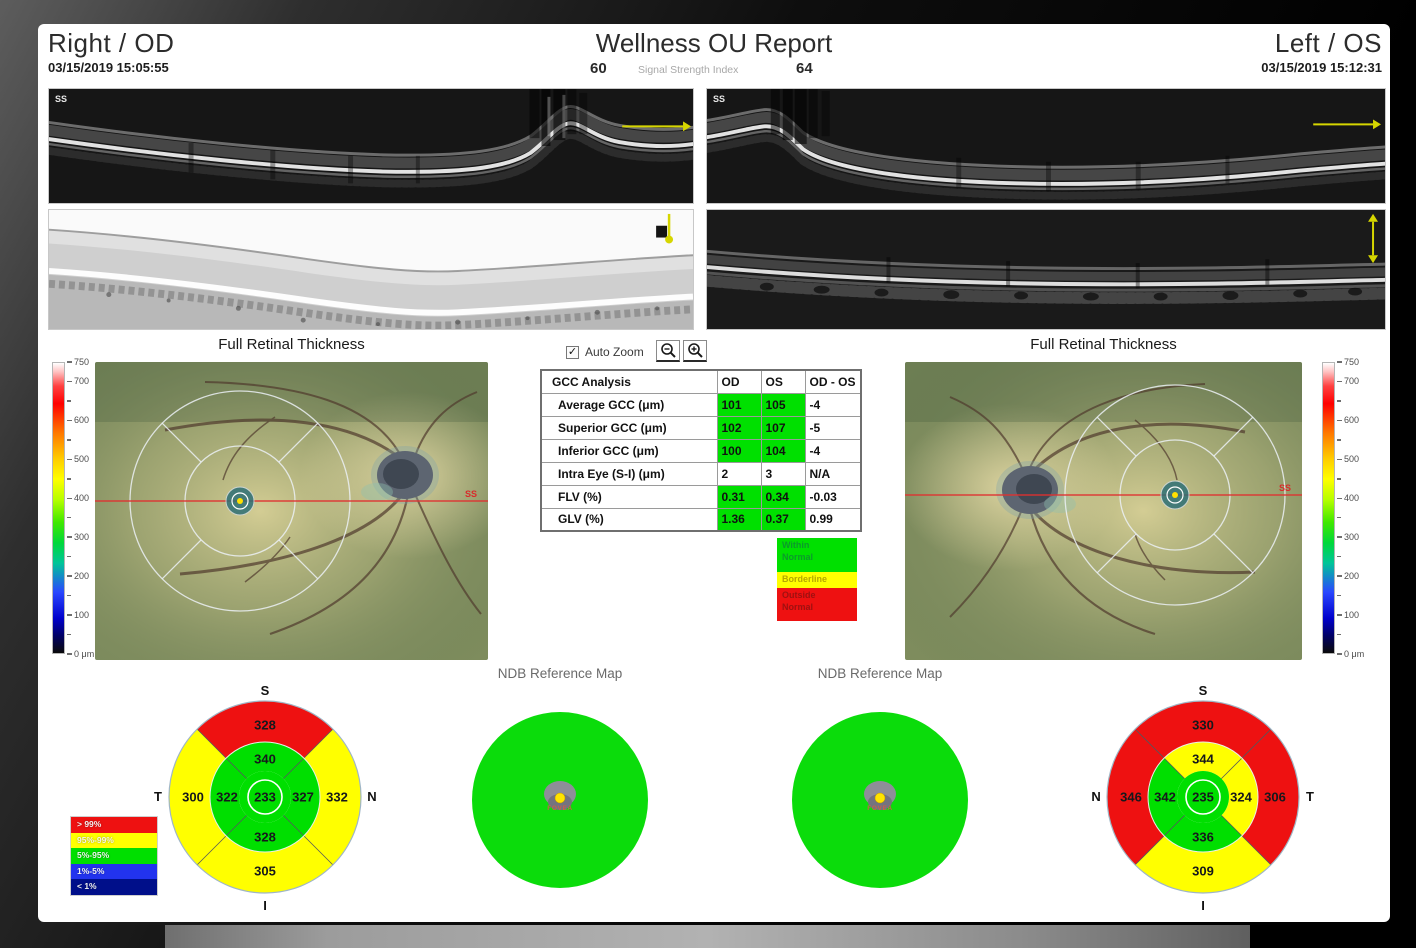 The height and width of the screenshot is (948, 1416). I want to click on report-title: Wellness OU Report, so click(714, 43).